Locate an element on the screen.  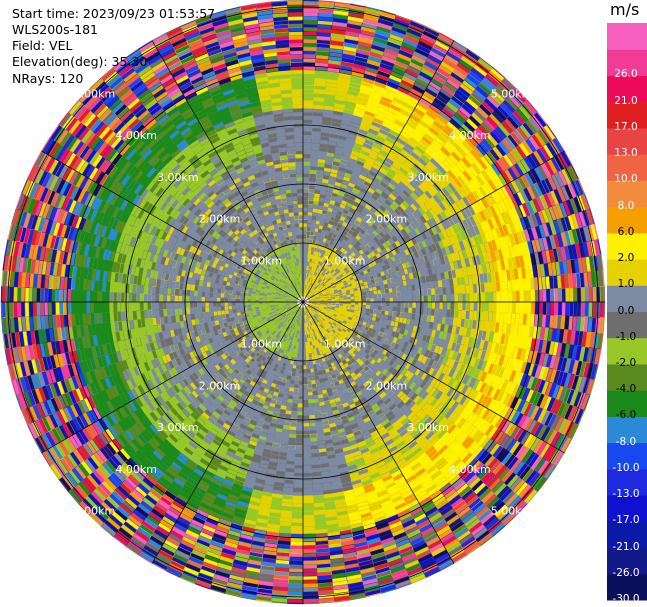
colorbar-tick-label: -30.0 is located at coordinates (626, 599).